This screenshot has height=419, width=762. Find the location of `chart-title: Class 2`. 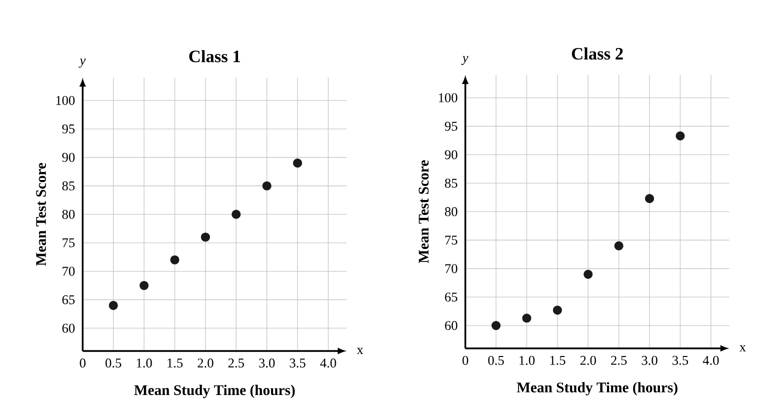

chart-title: Class 2 is located at coordinates (597, 53).